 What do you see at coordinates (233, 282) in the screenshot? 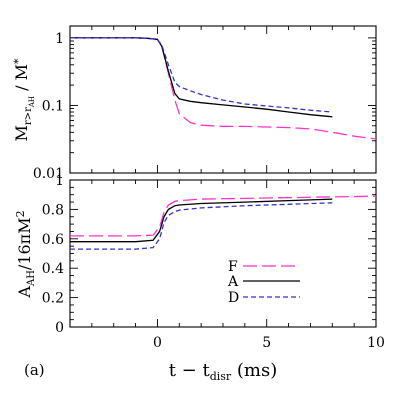
I see `legend-label-A: A` at bounding box center [233, 282].